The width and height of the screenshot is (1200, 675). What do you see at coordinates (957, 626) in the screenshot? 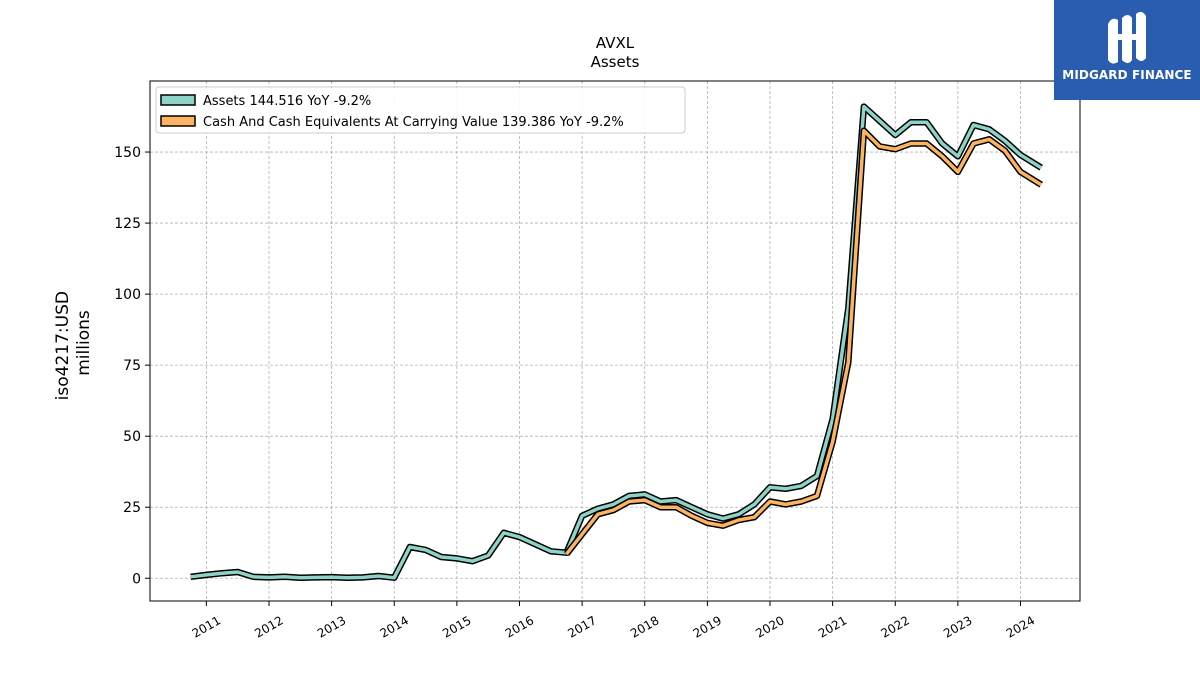
I see `x-tick-label: 2023` at bounding box center [957, 626].